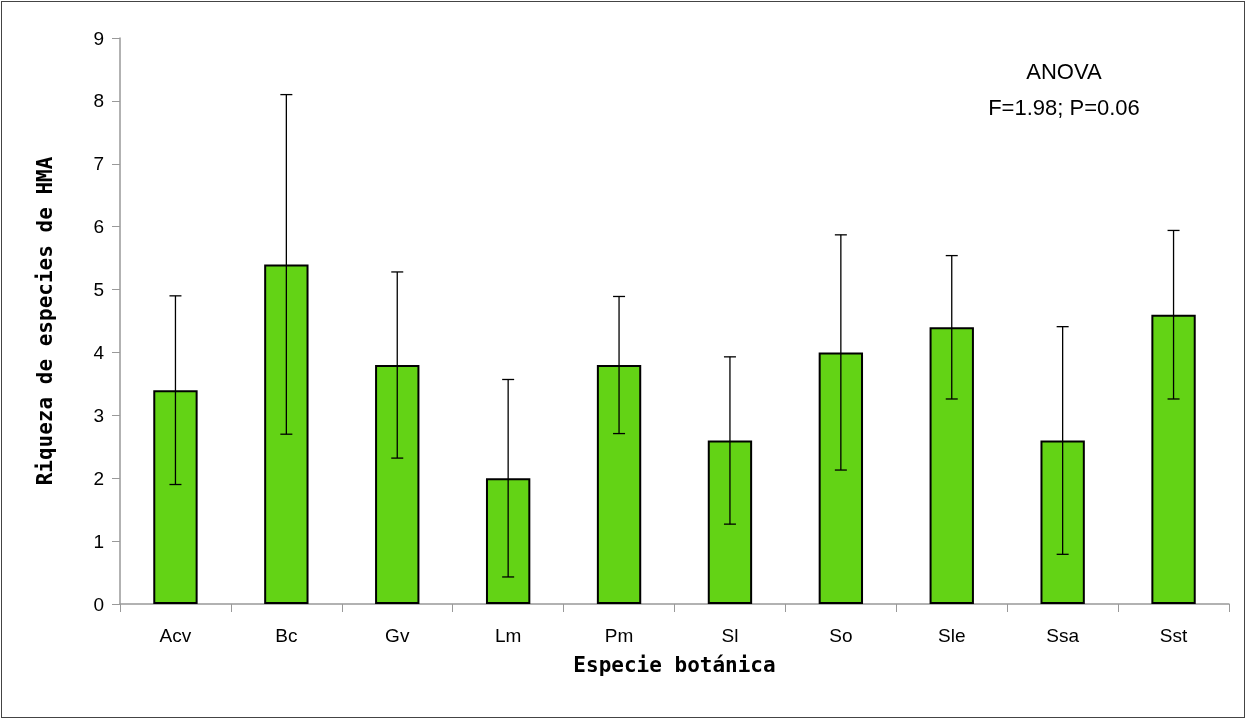 This screenshot has width=1248, height=721. Describe the element at coordinates (1063, 635) in the screenshot. I see `x-tick-label: Ssa` at that location.